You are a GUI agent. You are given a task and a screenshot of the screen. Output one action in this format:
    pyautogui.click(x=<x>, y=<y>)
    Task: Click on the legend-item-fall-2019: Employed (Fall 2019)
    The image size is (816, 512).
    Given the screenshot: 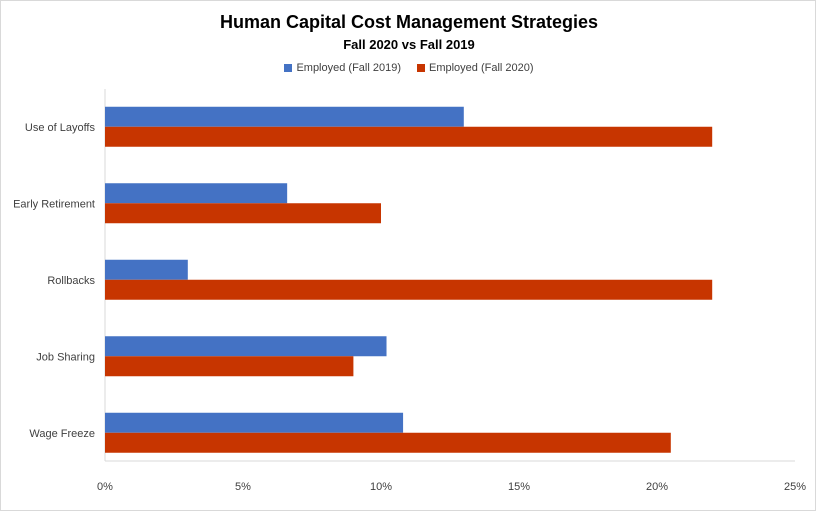 What is the action you would take?
    pyautogui.click(x=342, y=68)
    